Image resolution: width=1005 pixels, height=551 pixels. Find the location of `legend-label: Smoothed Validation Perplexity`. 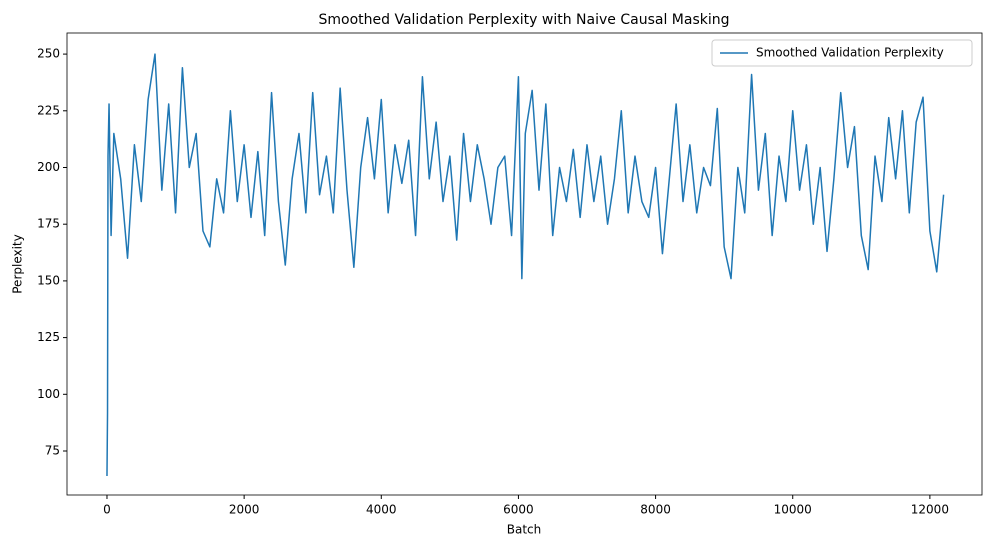

legend-label: Smoothed Validation Perplexity is located at coordinates (850, 53).